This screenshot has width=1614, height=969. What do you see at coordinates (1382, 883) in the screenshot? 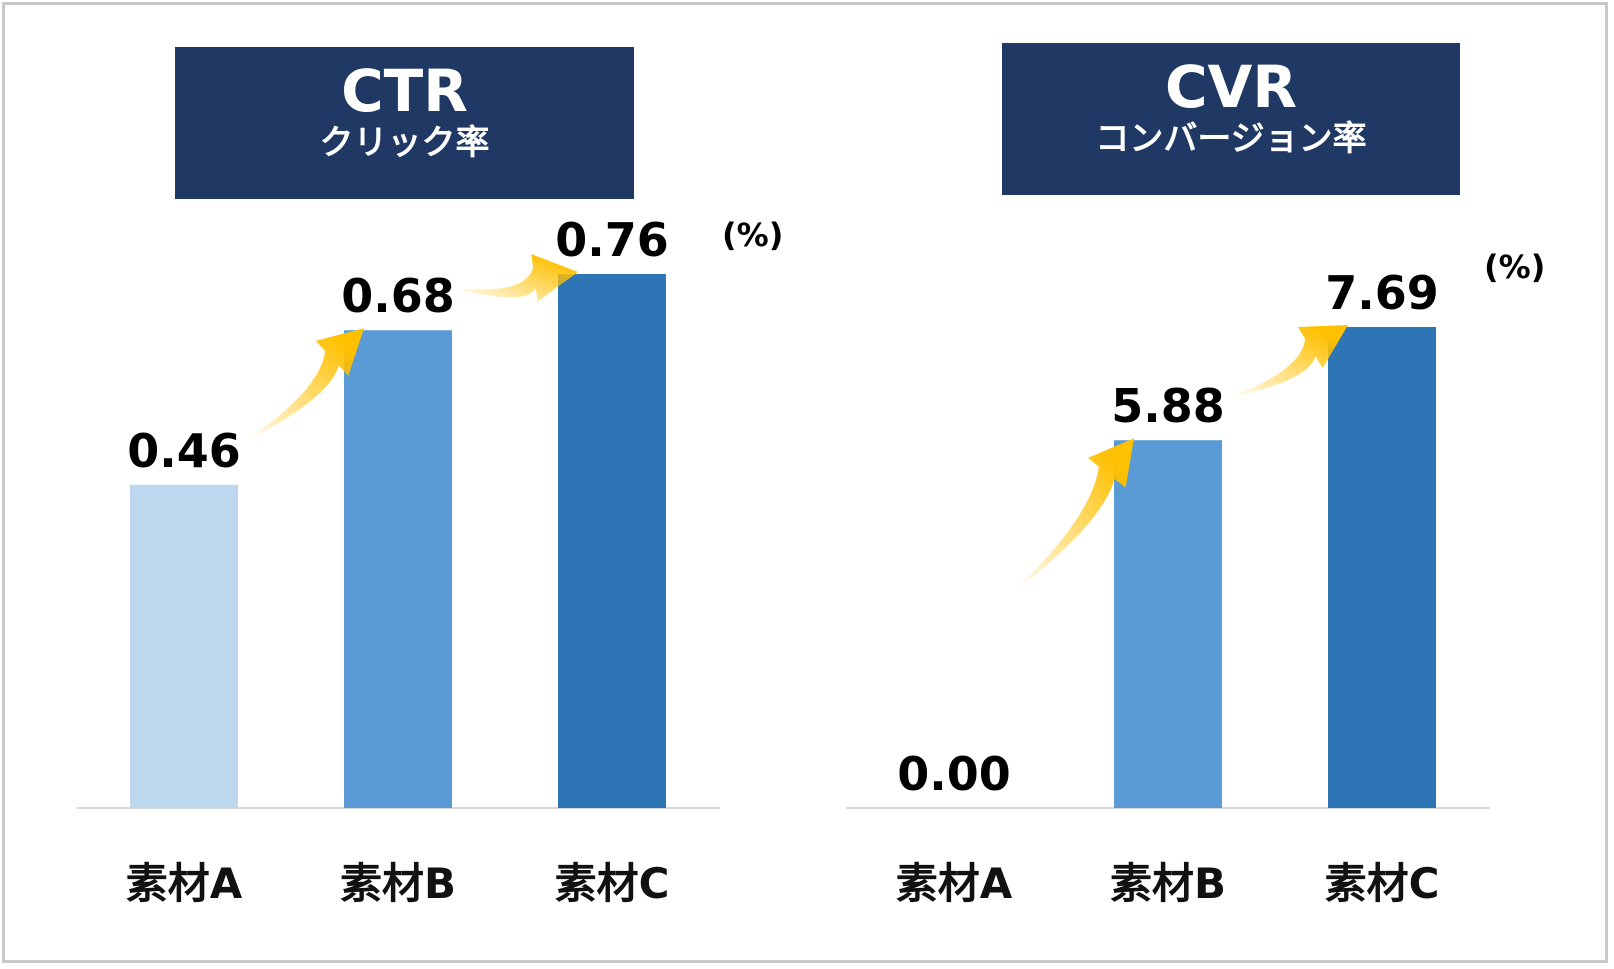
I see `cvr-category-label-3: 素材C` at bounding box center [1382, 883].